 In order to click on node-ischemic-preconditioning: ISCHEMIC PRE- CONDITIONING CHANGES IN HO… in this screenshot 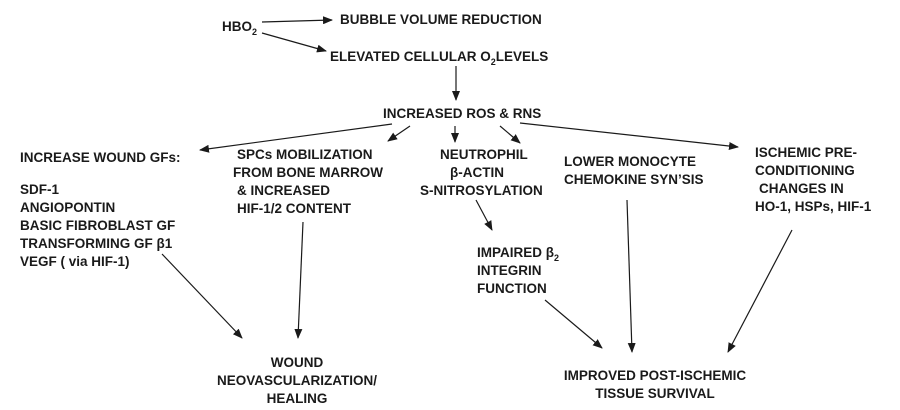, I will do `click(813, 179)`.